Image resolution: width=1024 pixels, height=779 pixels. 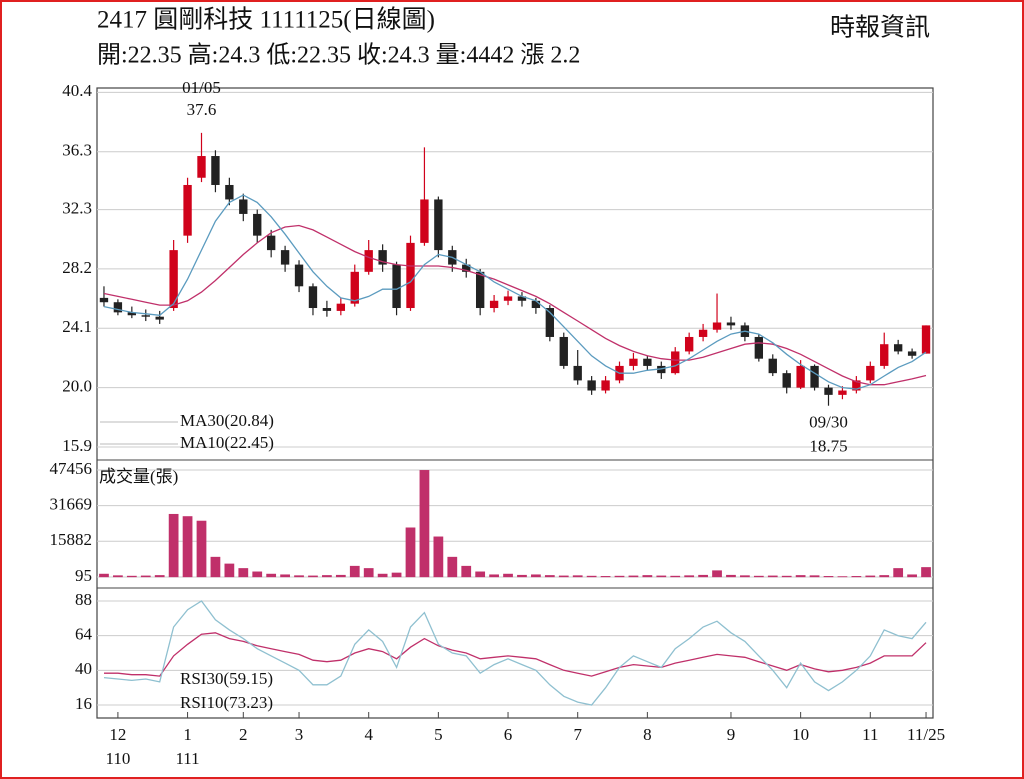 What do you see at coordinates (71, 539) in the screenshot?
I see `y-tick-label: 15882` at bounding box center [71, 539].